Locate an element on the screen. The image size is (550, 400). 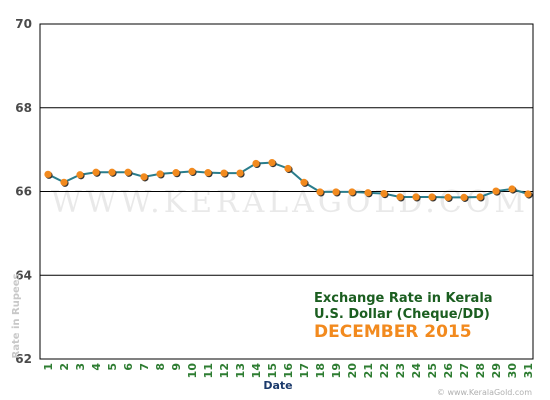
x-tick-label: 1 is located at coordinates (48, 367).